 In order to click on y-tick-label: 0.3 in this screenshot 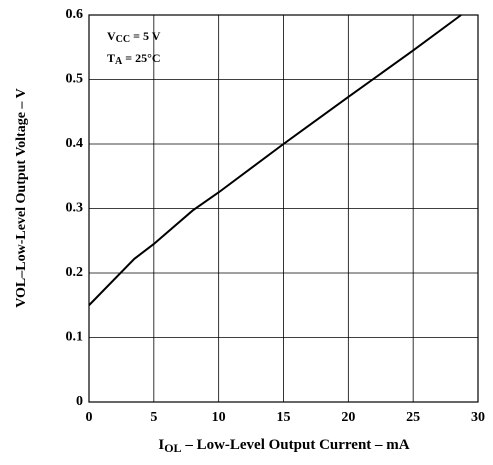, I will do `click(75, 208)`.